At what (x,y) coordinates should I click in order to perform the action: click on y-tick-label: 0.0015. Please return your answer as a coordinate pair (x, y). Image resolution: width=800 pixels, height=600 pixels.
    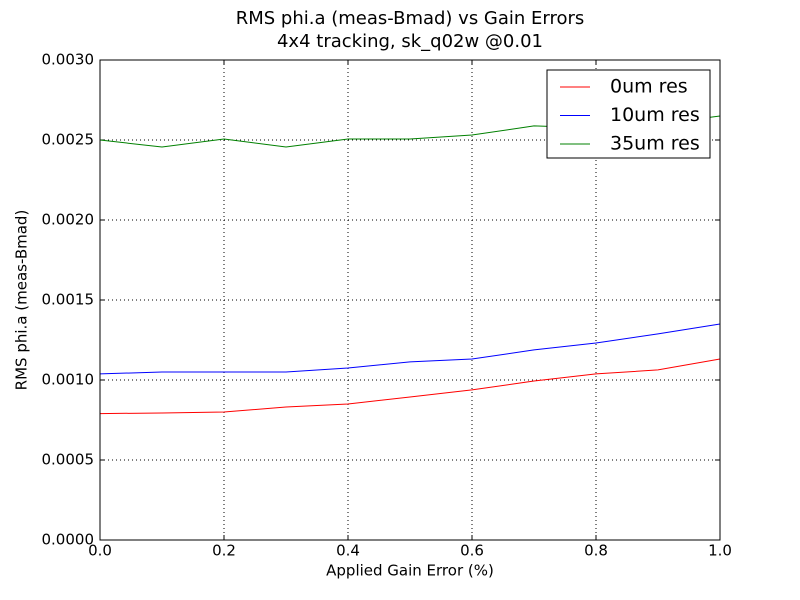
    Looking at the image, I should click on (68, 300).